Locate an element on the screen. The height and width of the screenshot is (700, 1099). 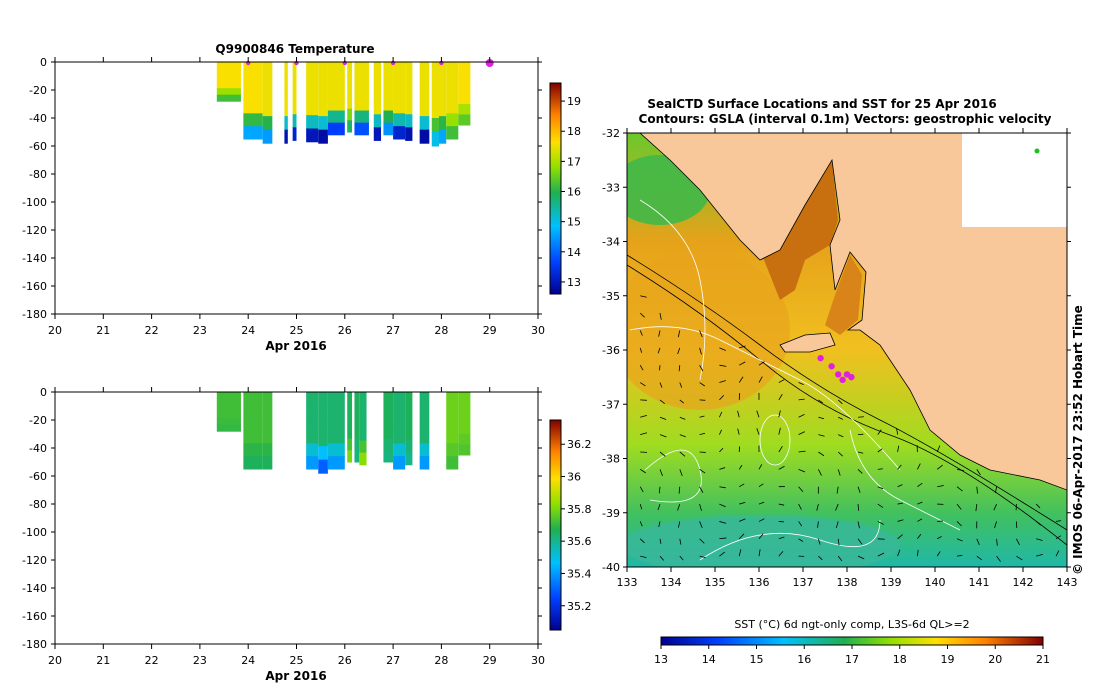
sst-colorbar-tick-label: 21 is located at coordinates (1043, 659).